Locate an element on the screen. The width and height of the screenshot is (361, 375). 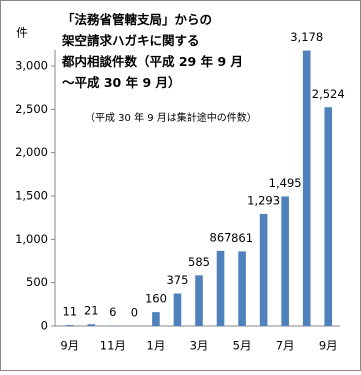
value-label: 375 is located at coordinates (177, 280).